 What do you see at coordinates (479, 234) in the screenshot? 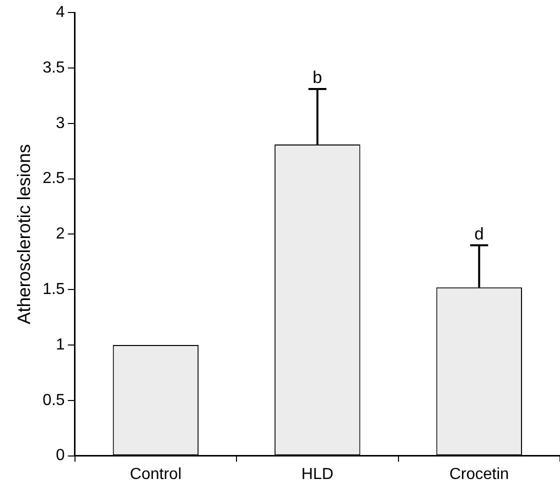
I see `annotation: d` at bounding box center [479, 234].